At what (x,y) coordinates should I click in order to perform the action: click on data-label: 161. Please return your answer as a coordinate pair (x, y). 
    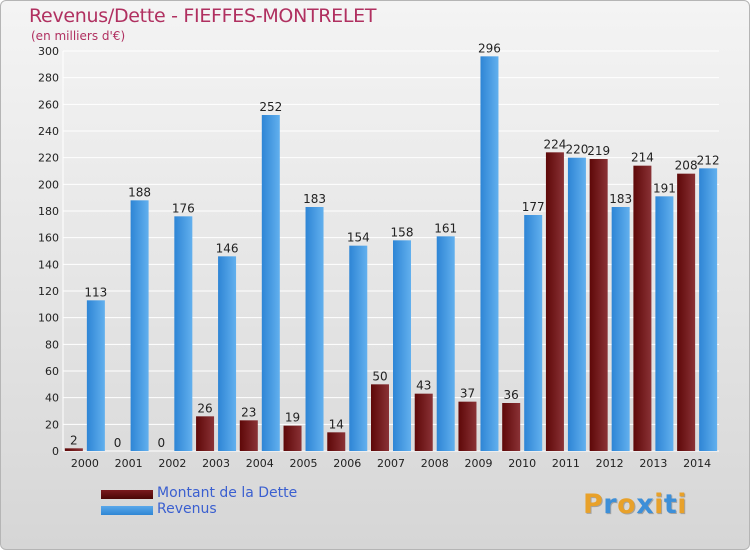
    Looking at the image, I should click on (445, 228).